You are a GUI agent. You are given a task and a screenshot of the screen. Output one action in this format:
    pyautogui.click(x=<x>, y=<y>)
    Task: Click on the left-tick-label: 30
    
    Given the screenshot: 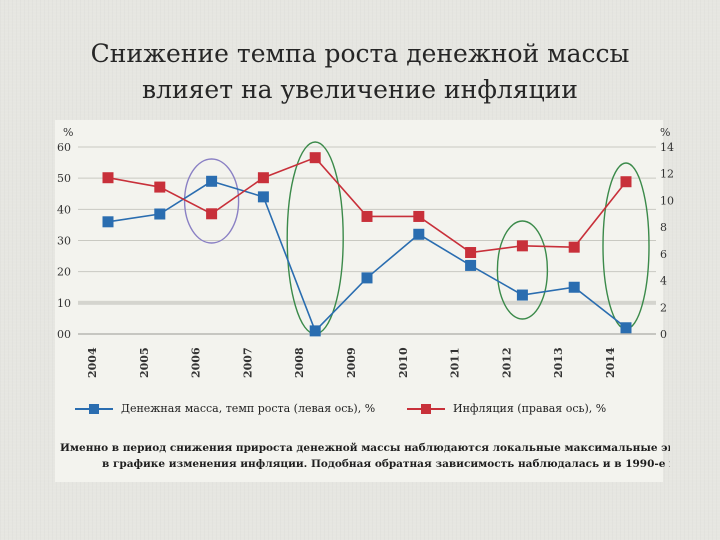 What is the action you would take?
    pyautogui.click(x=64, y=241)
    